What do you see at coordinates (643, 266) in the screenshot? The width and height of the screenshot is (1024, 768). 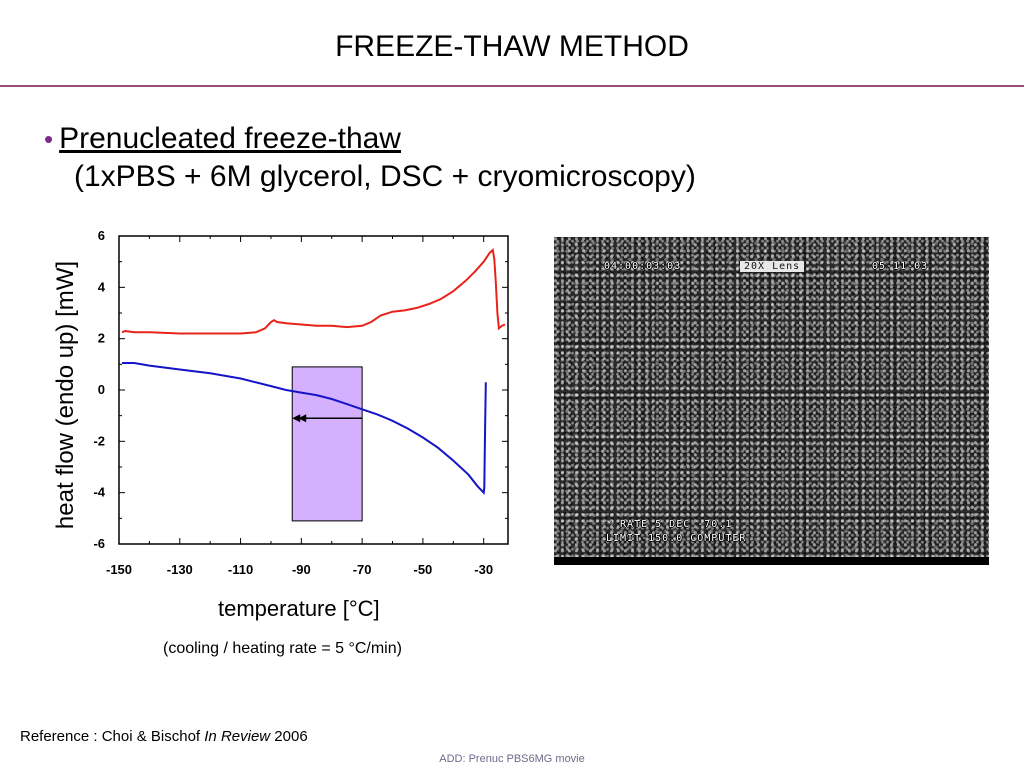 I see `video-timestamp: 04:00:03:03` at bounding box center [643, 266].